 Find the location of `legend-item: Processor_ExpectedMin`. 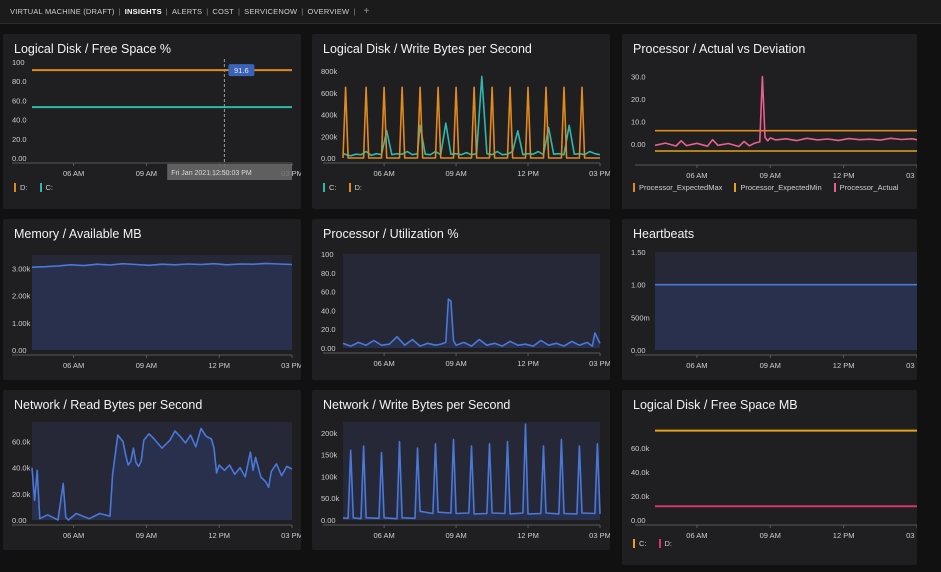

legend-item: Processor_ExpectedMin is located at coordinates (778, 187).